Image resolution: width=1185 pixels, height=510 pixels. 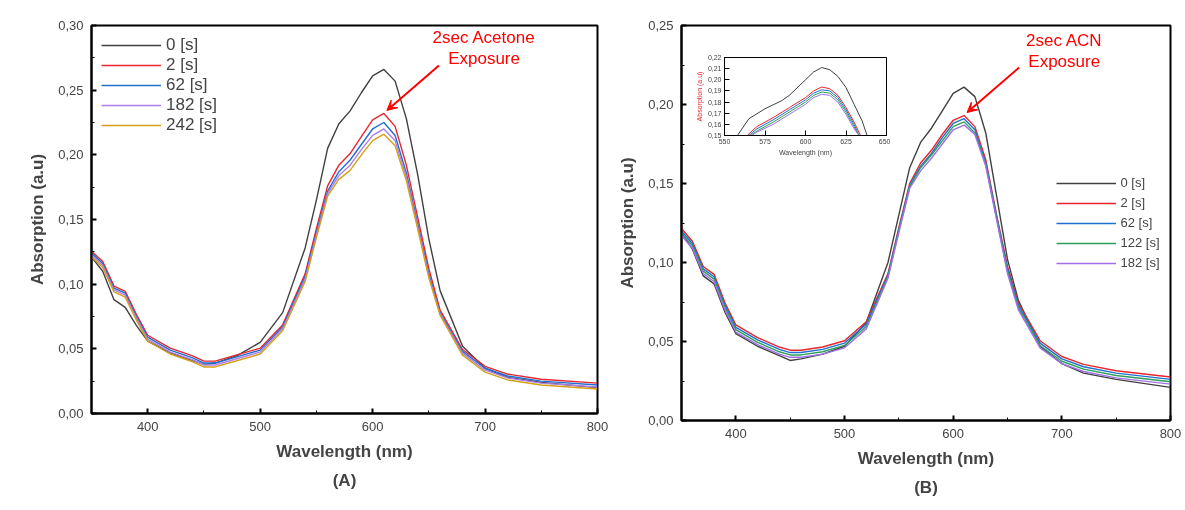 I want to click on legend-label: 122 [s], so click(x=1140, y=242).